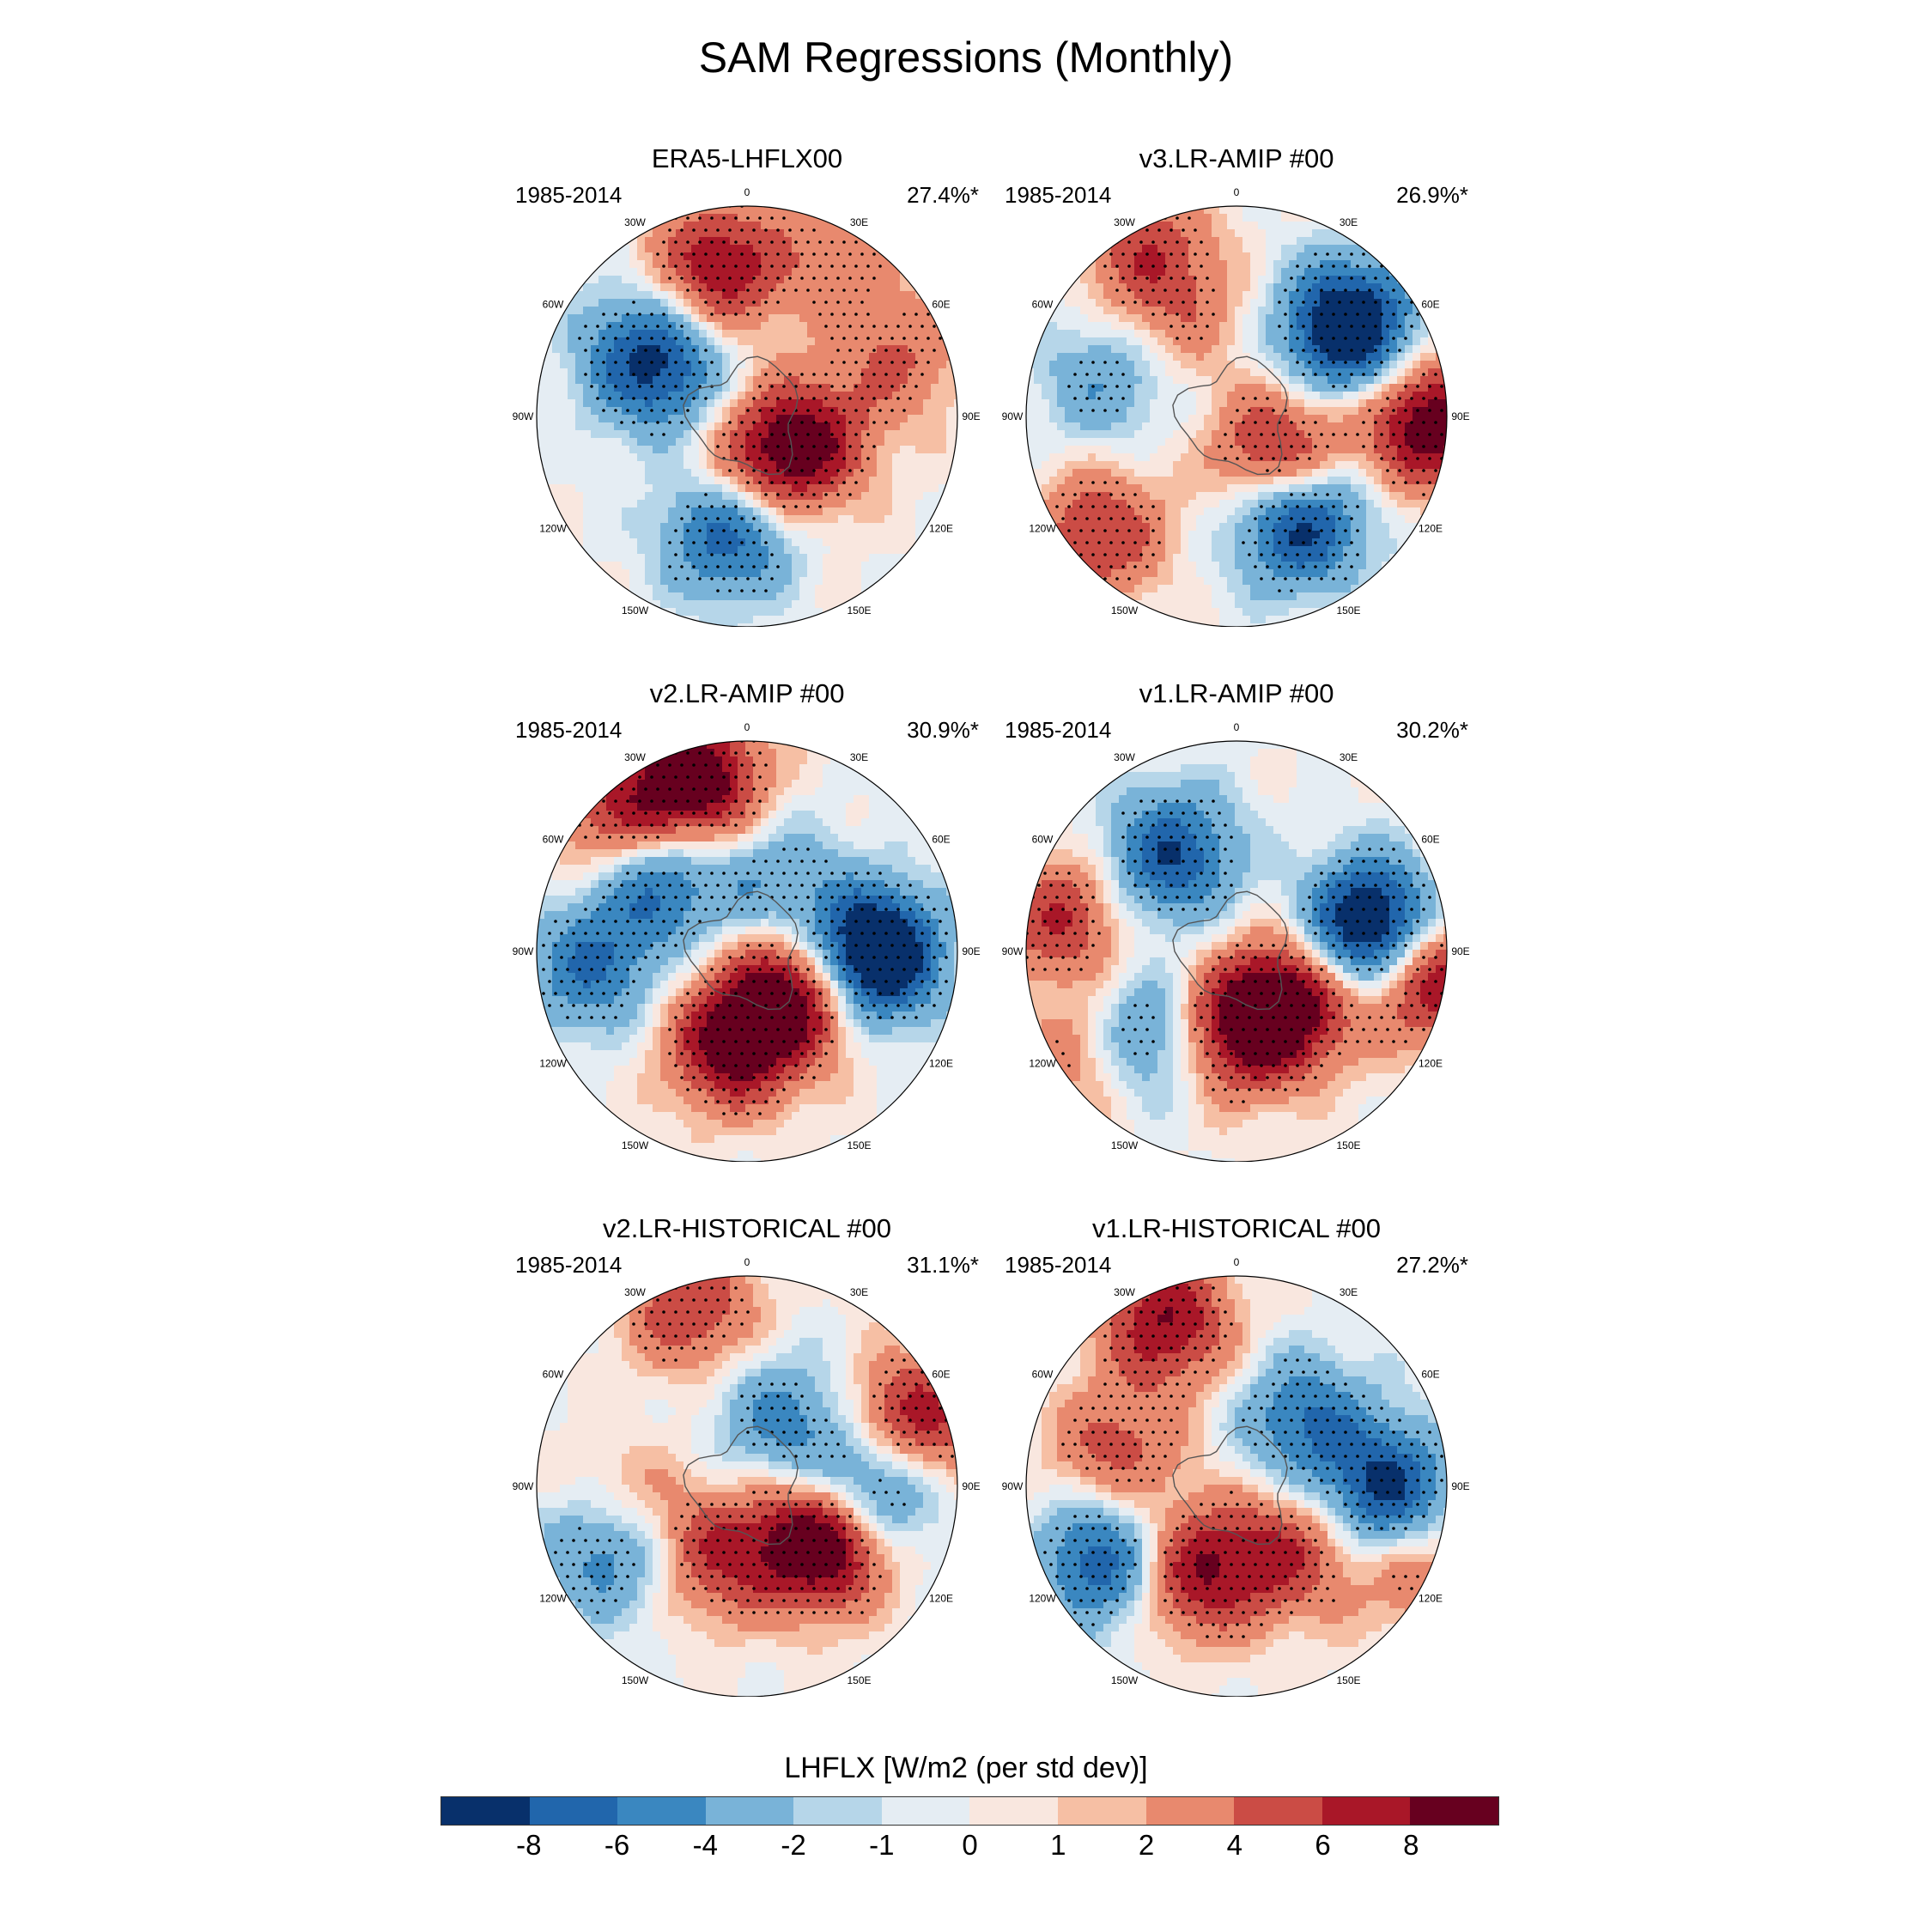  Describe the element at coordinates (1432, 196) in the screenshot. I see `panel-explained-variance: 26.9%*` at that location.